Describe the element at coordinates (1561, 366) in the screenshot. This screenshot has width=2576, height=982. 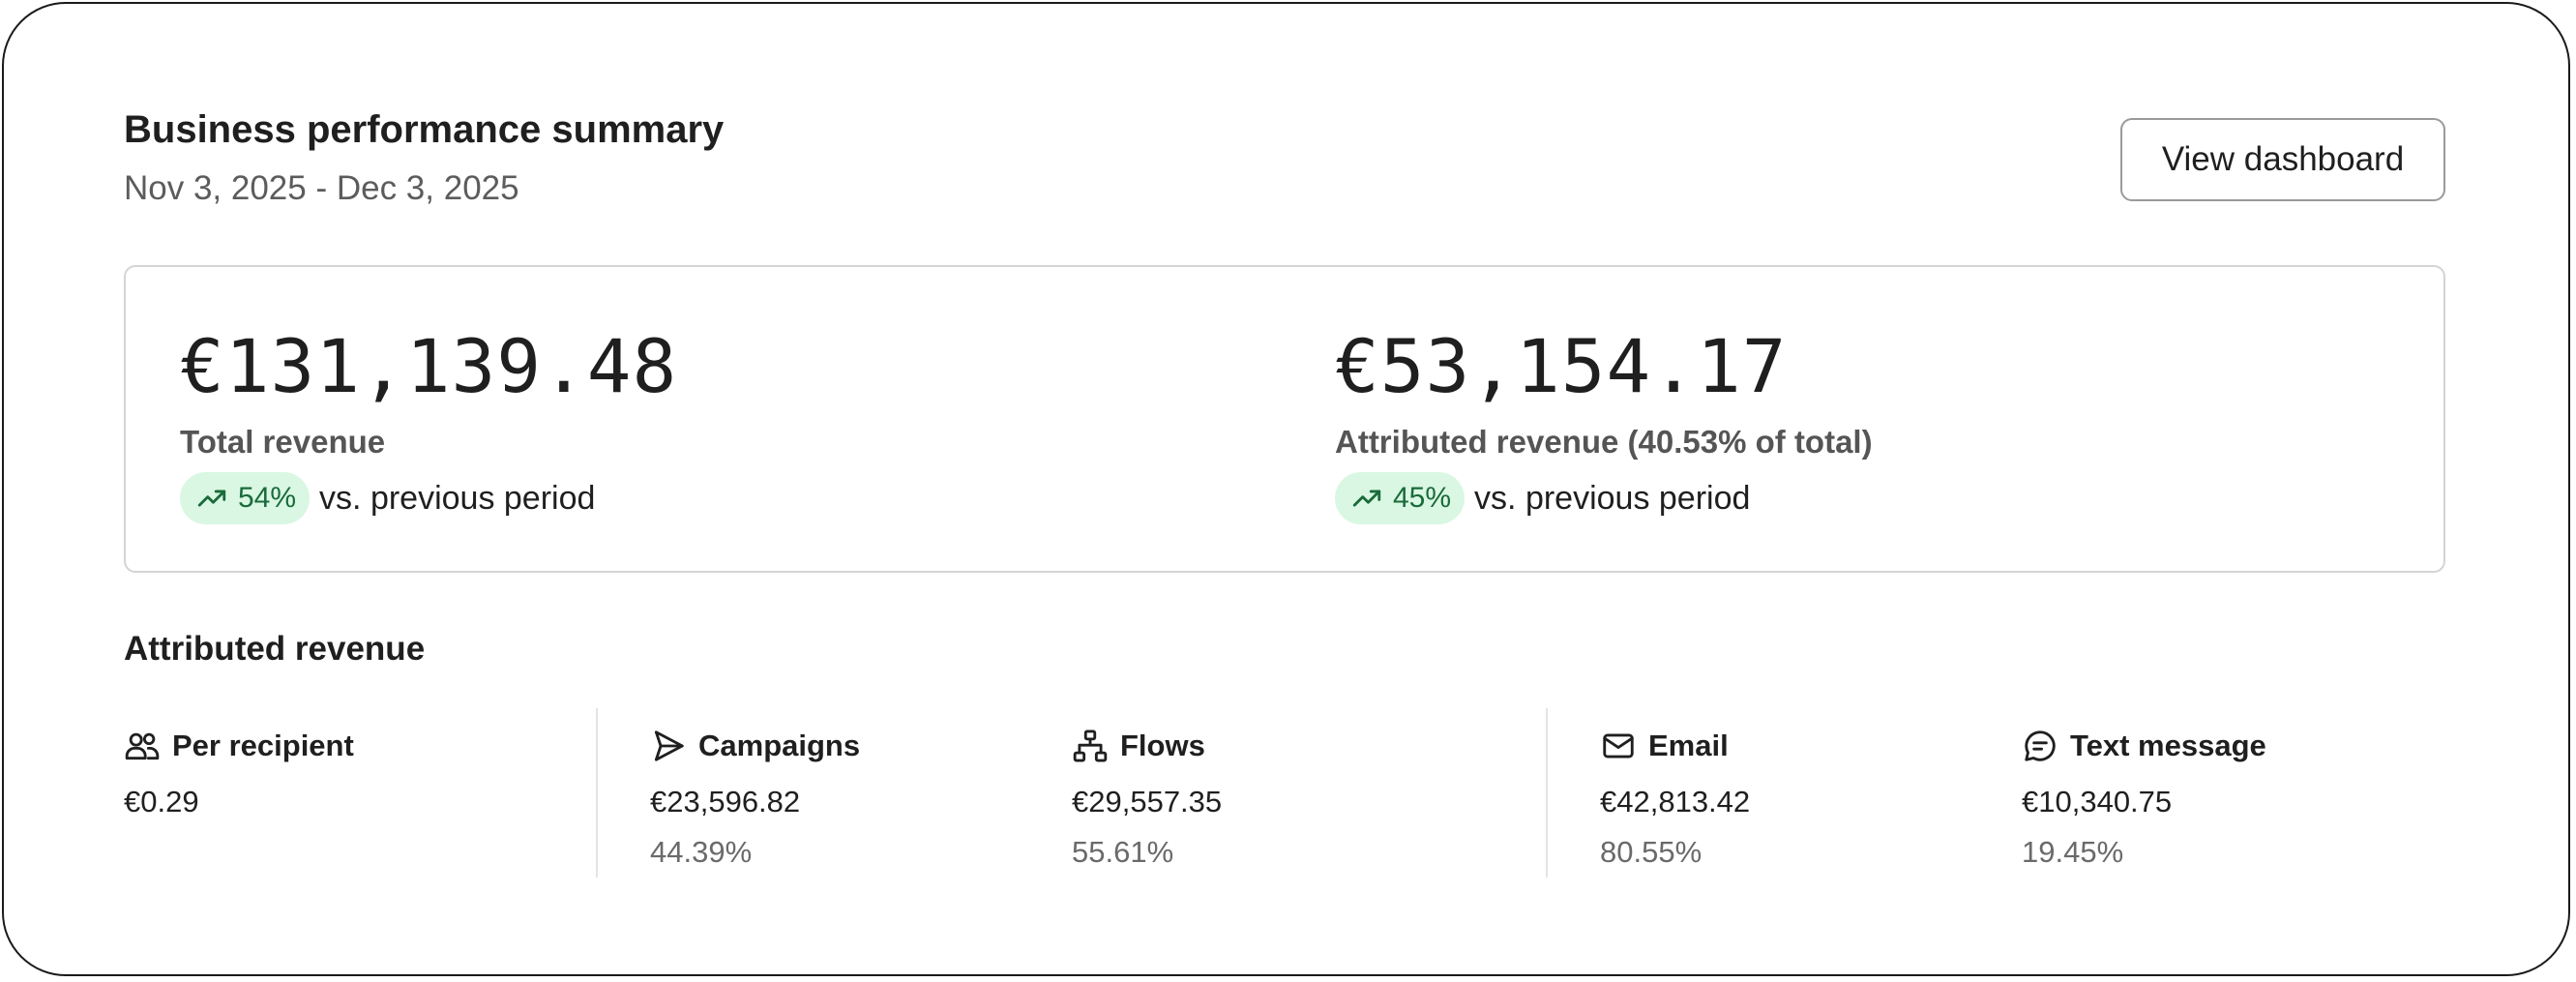
I see `attributed-revenue-value: €53,154.17` at that location.